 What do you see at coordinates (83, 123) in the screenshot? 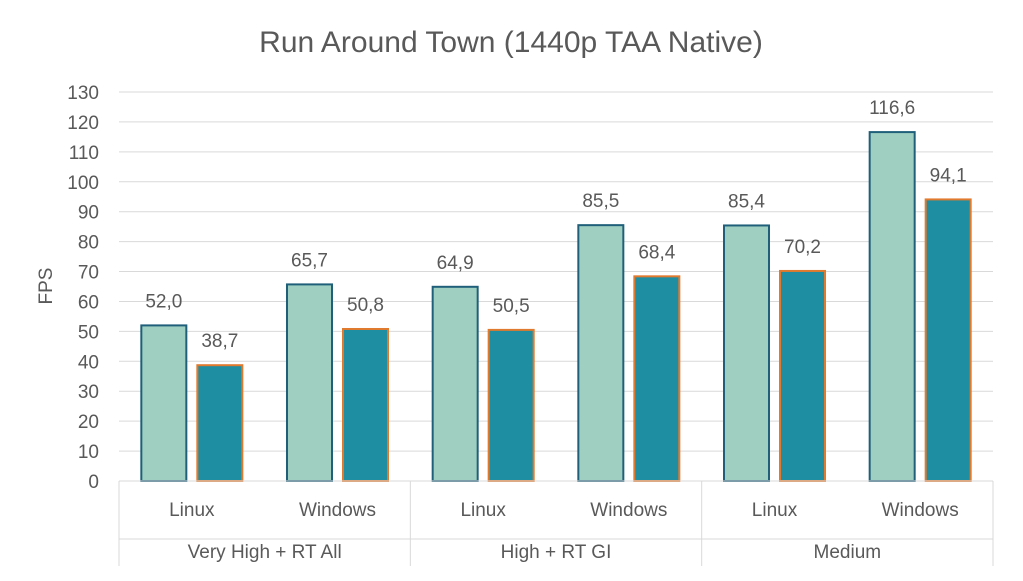
I see `y-tick-label: 120` at bounding box center [83, 123].